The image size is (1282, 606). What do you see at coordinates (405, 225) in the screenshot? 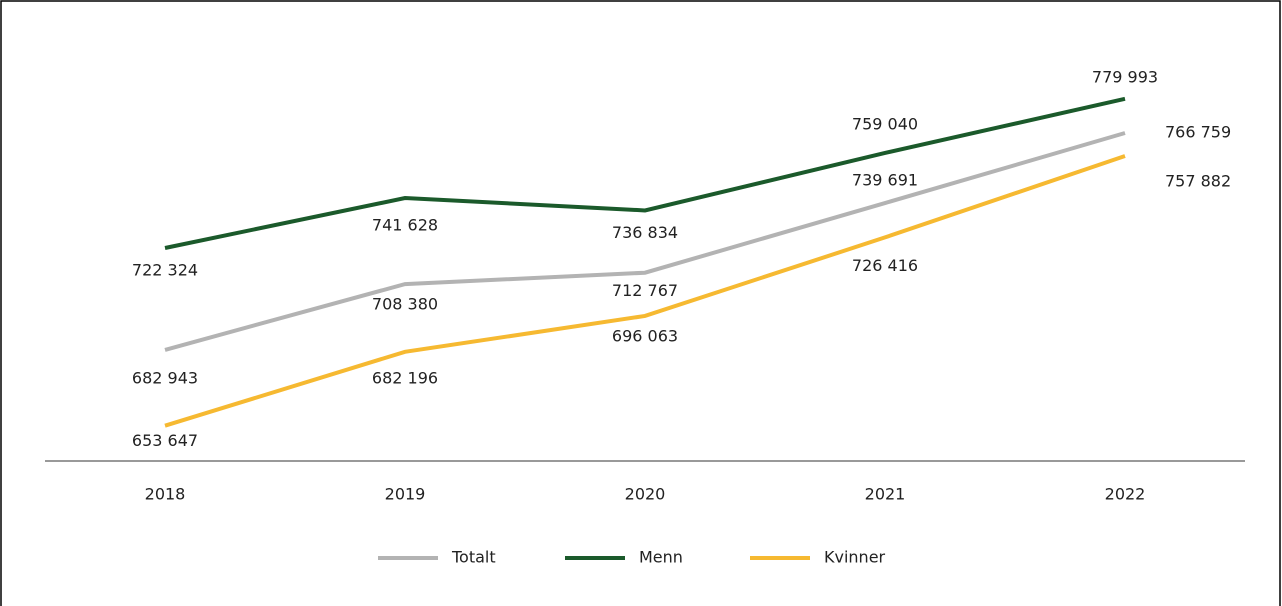
I see `data-label: 741 628` at bounding box center [405, 225].